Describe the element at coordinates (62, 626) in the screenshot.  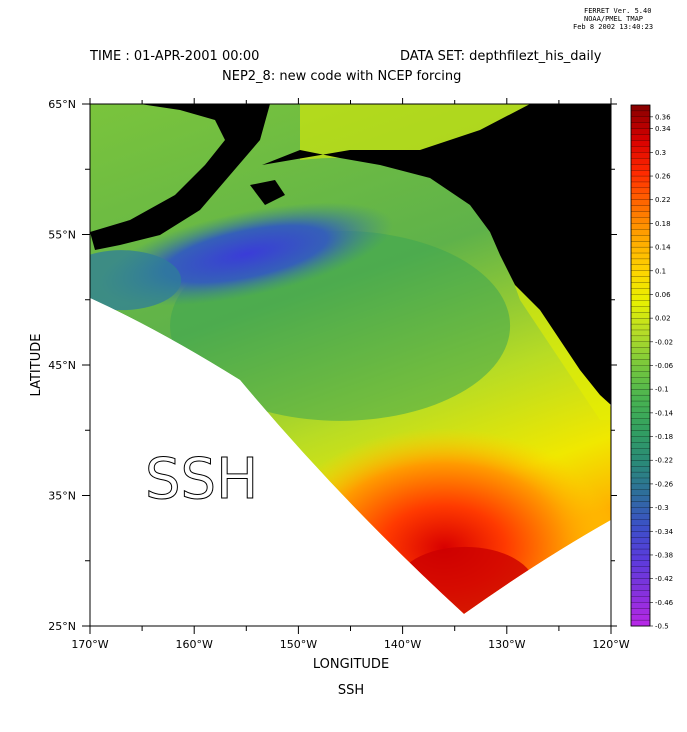
I see `y-tick-label: 25°N` at that location.